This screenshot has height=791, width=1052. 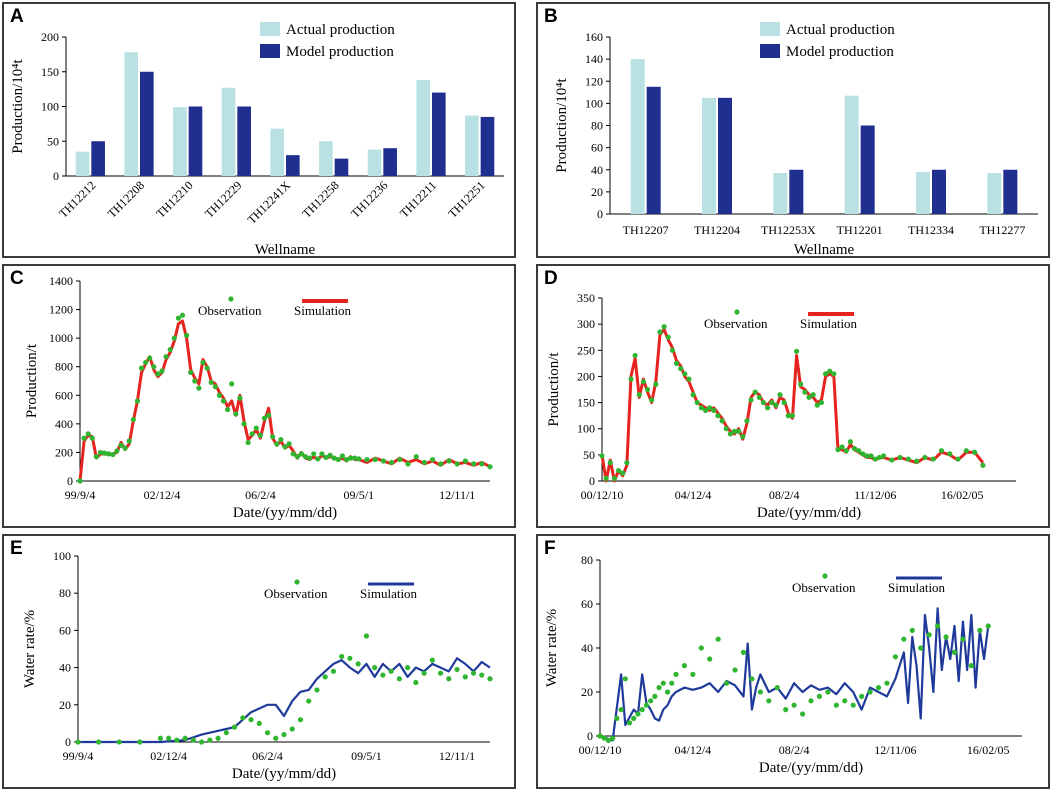 I want to click on x-tick-label: 99/9/4, so click(x=80, y=495).